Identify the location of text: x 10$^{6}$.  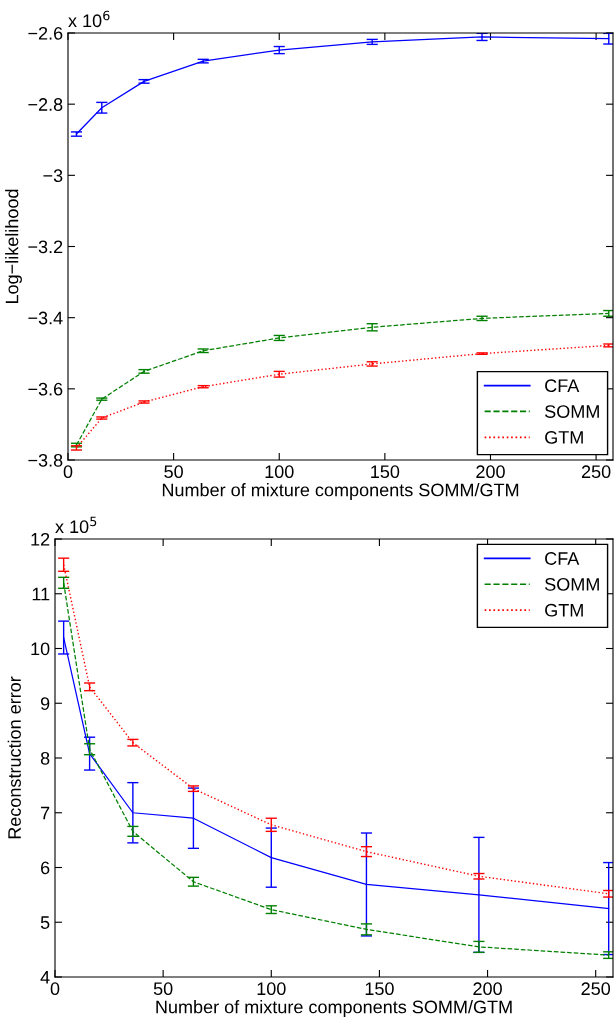
(89, 19).